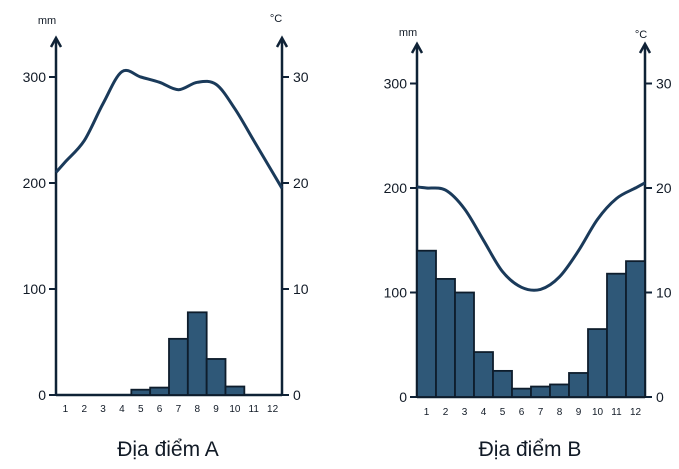 The height and width of the screenshot is (469, 679). I want to click on chart-caption: Địa điểm A, so click(168, 449).